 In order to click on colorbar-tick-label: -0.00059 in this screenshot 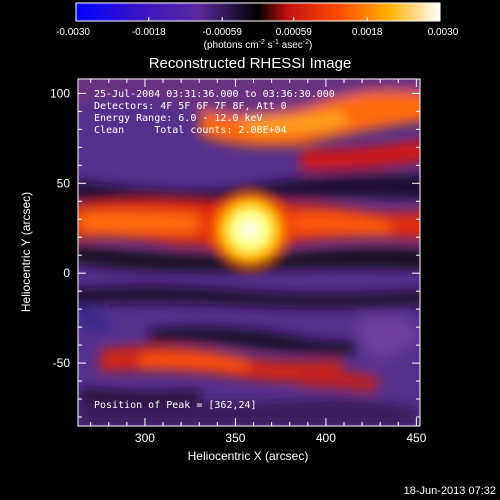, I will do `click(222, 32)`.